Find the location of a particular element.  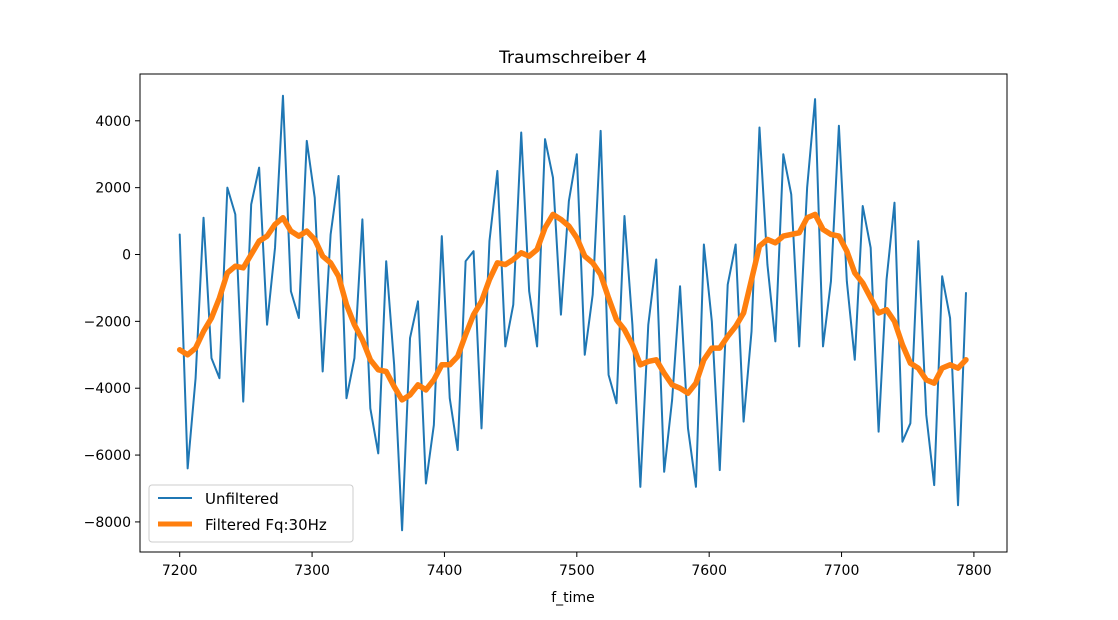

x-axis-label: f_time is located at coordinates (573, 598).